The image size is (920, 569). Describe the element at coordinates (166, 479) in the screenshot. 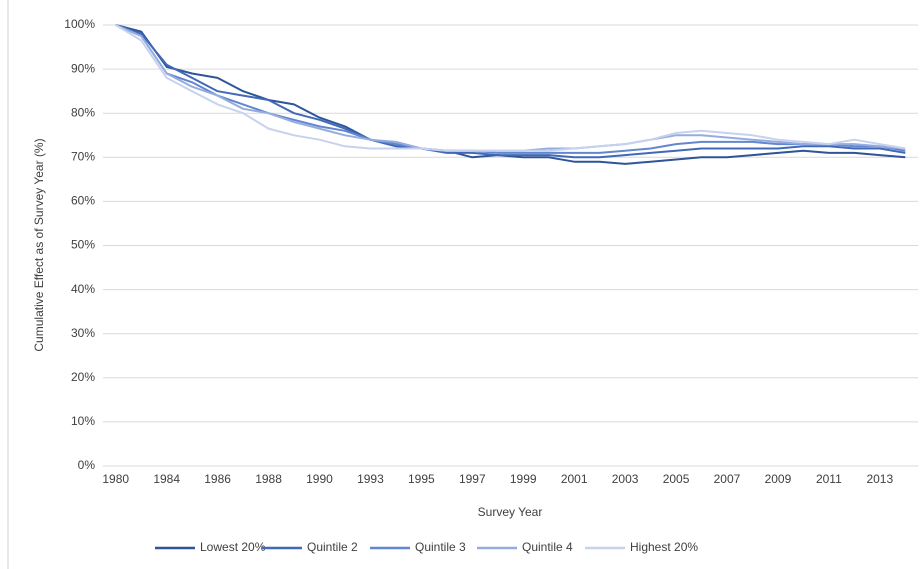

I see `x-tick-label: 1984` at that location.